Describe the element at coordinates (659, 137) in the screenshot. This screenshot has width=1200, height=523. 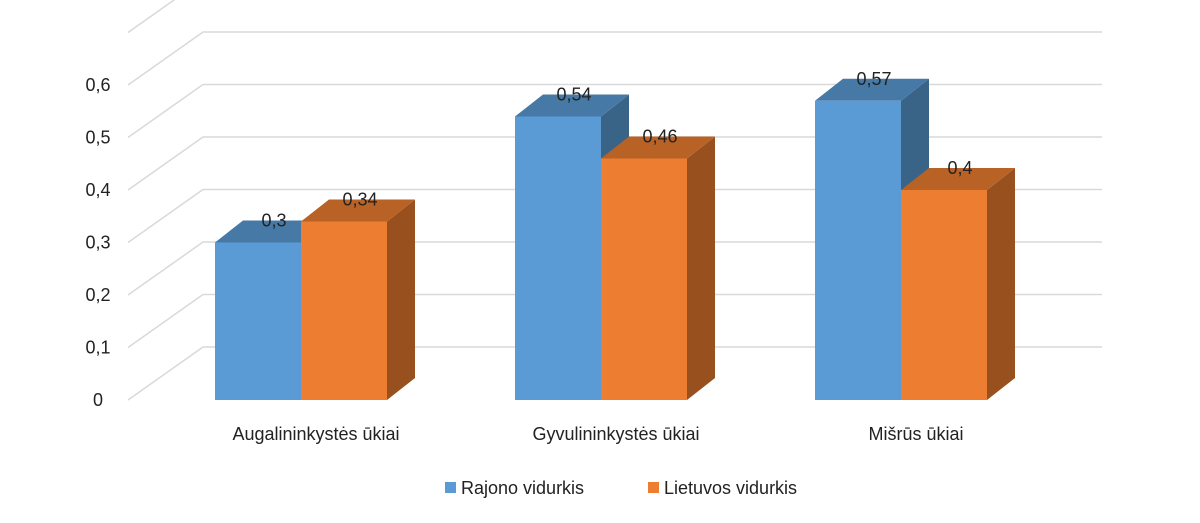
I see `data-label: 0,46` at that location.